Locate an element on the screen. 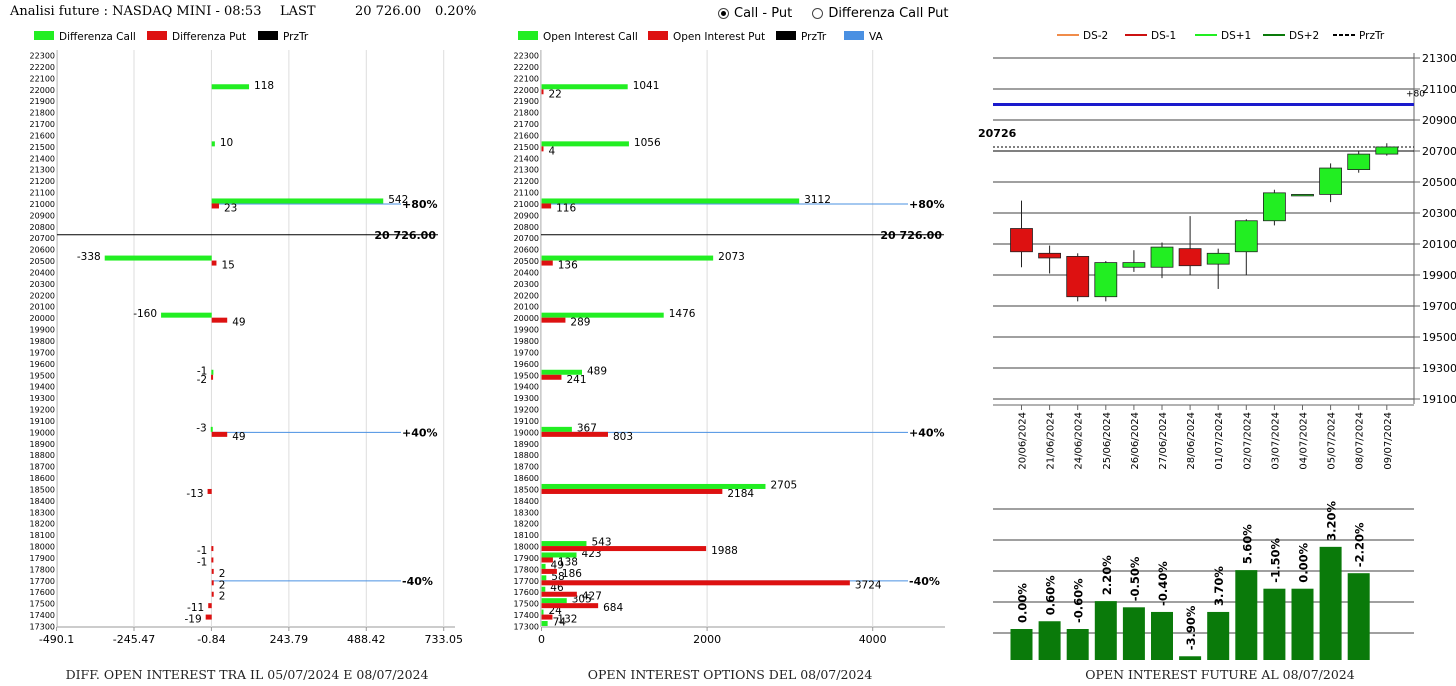 The image size is (1456, 686). price-line-label: 20 726.00 is located at coordinates (405, 235).